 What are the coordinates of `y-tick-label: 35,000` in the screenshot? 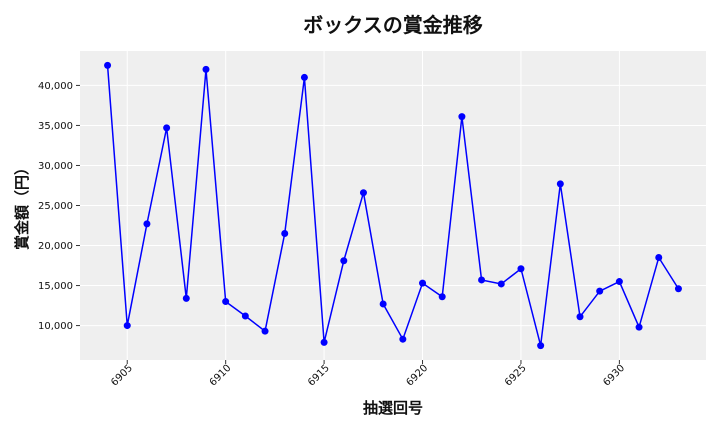 It's located at (55, 126).